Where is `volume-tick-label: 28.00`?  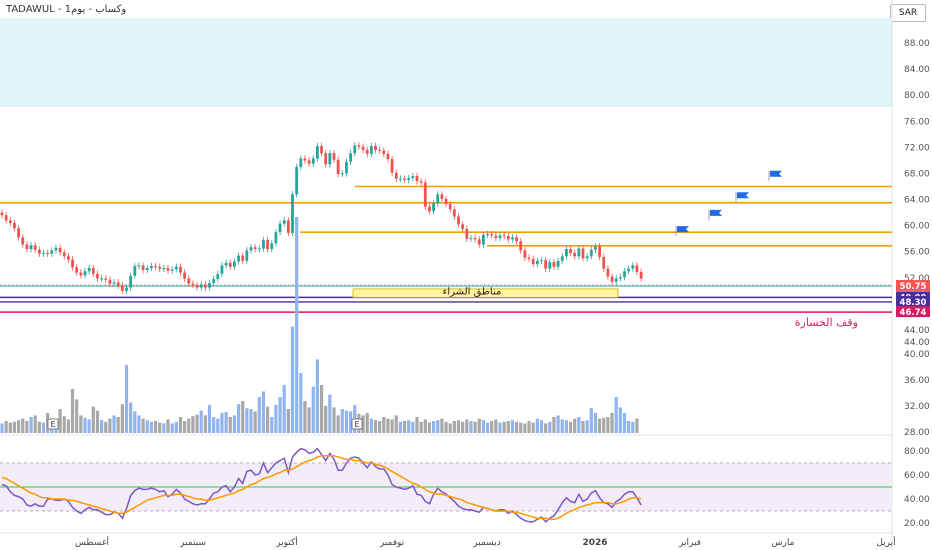
volume-tick-label: 28.00 is located at coordinates (917, 433).